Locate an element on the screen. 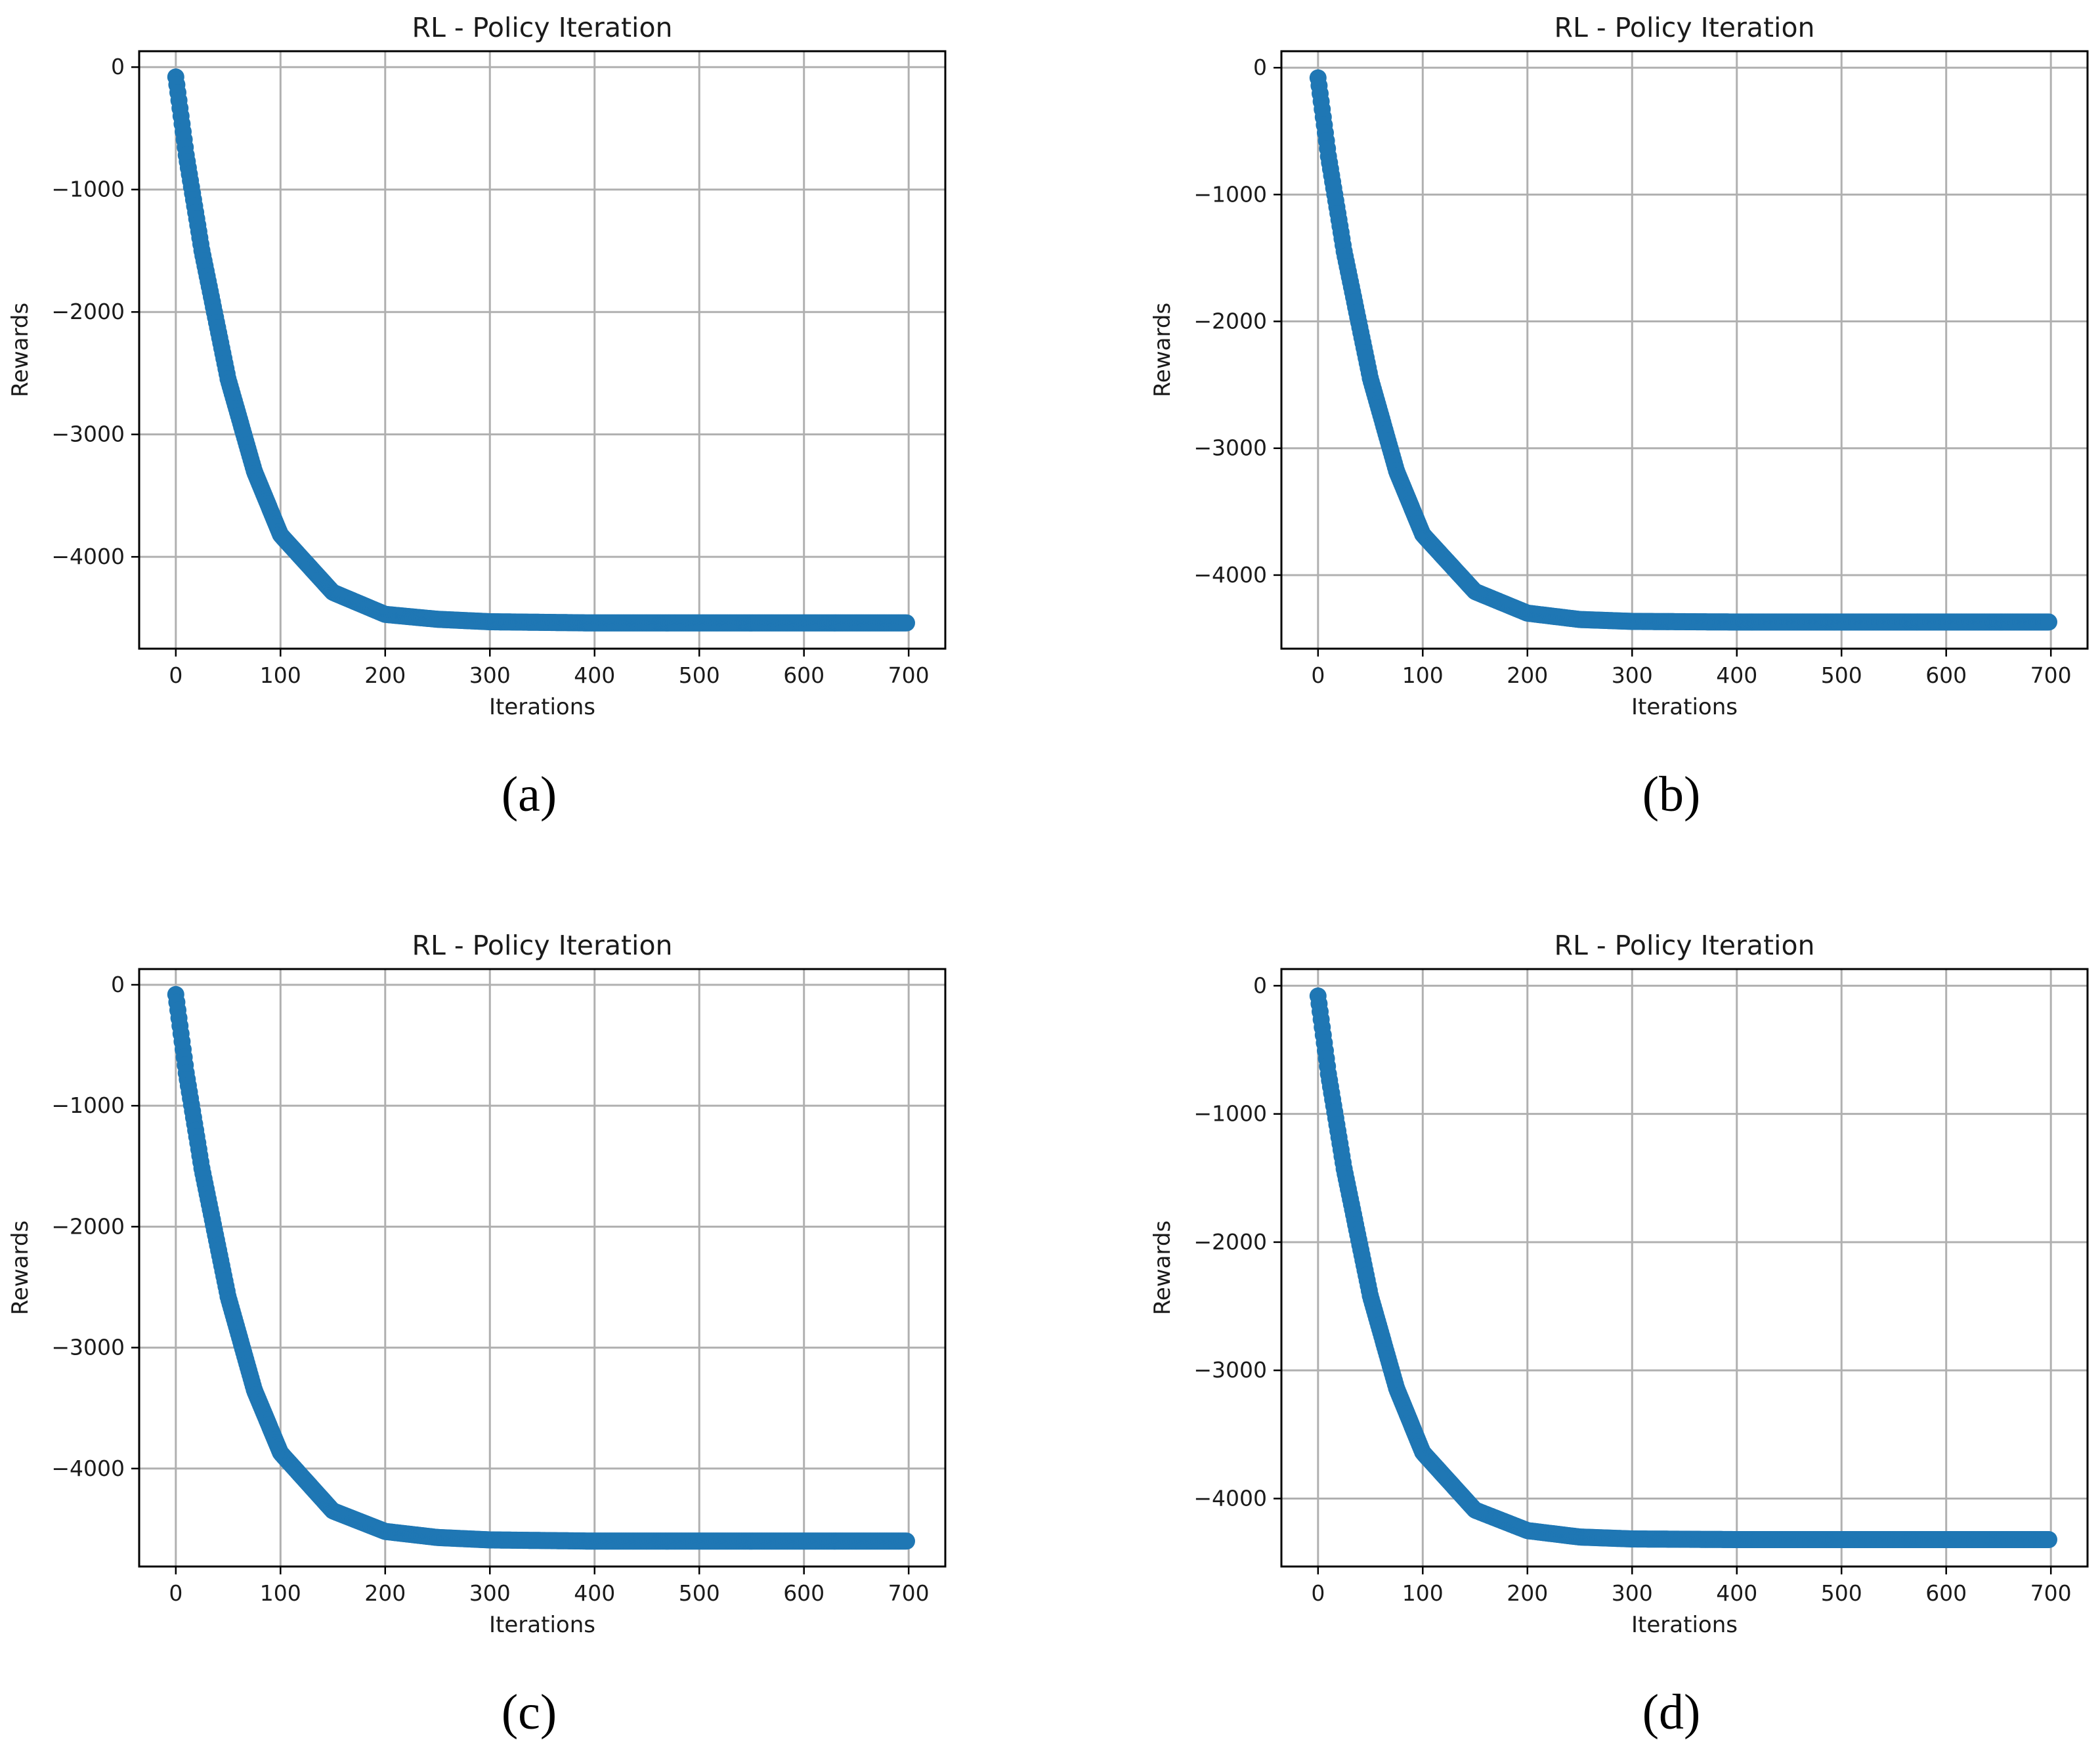 The width and height of the screenshot is (2100, 1751). panel-caption: (a) is located at coordinates (529, 794).